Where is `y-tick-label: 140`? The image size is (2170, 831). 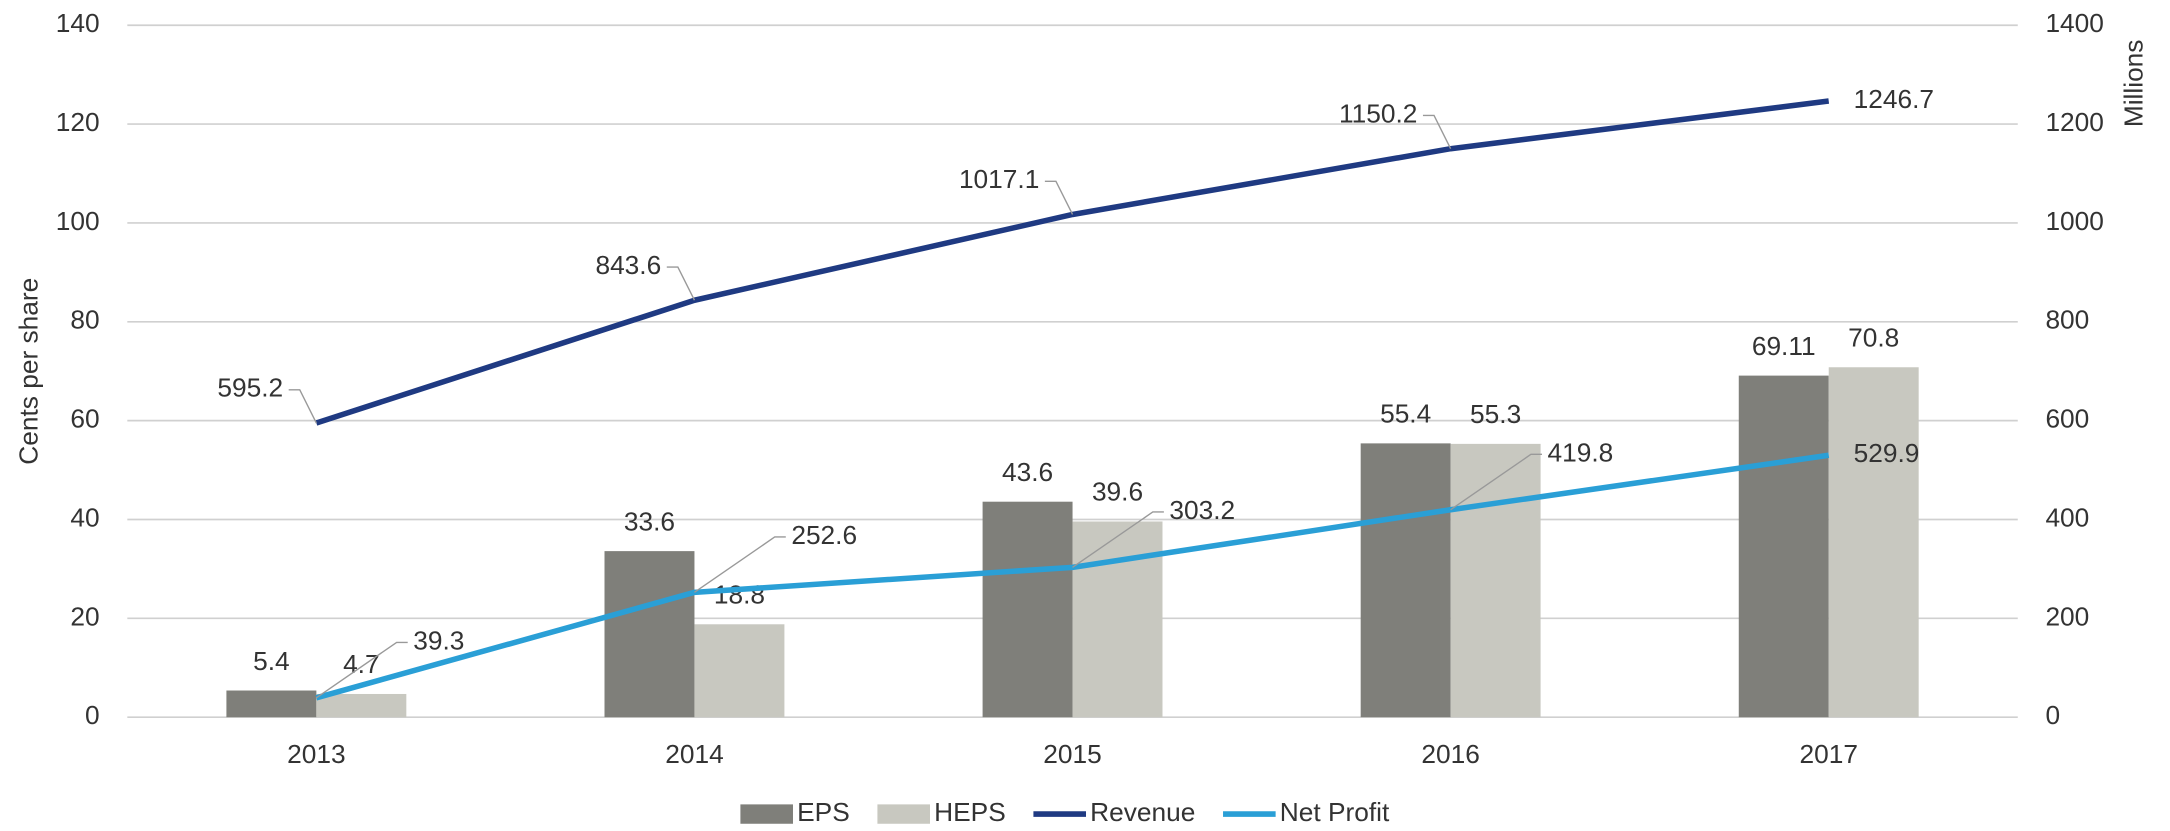 y-tick-label: 140 is located at coordinates (78, 23).